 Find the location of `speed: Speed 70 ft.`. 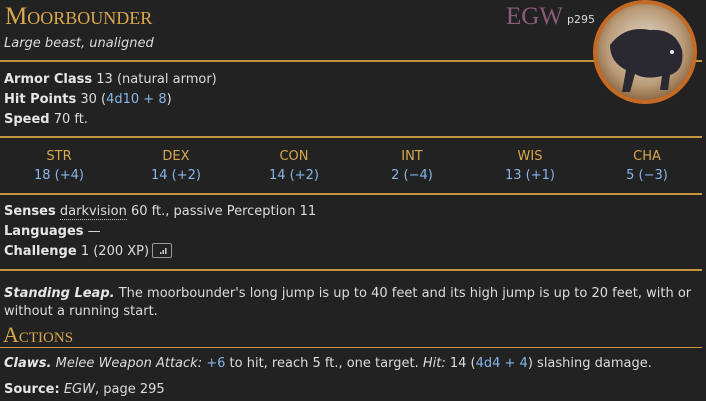

speed: Speed 70 ft. is located at coordinates (46, 120).